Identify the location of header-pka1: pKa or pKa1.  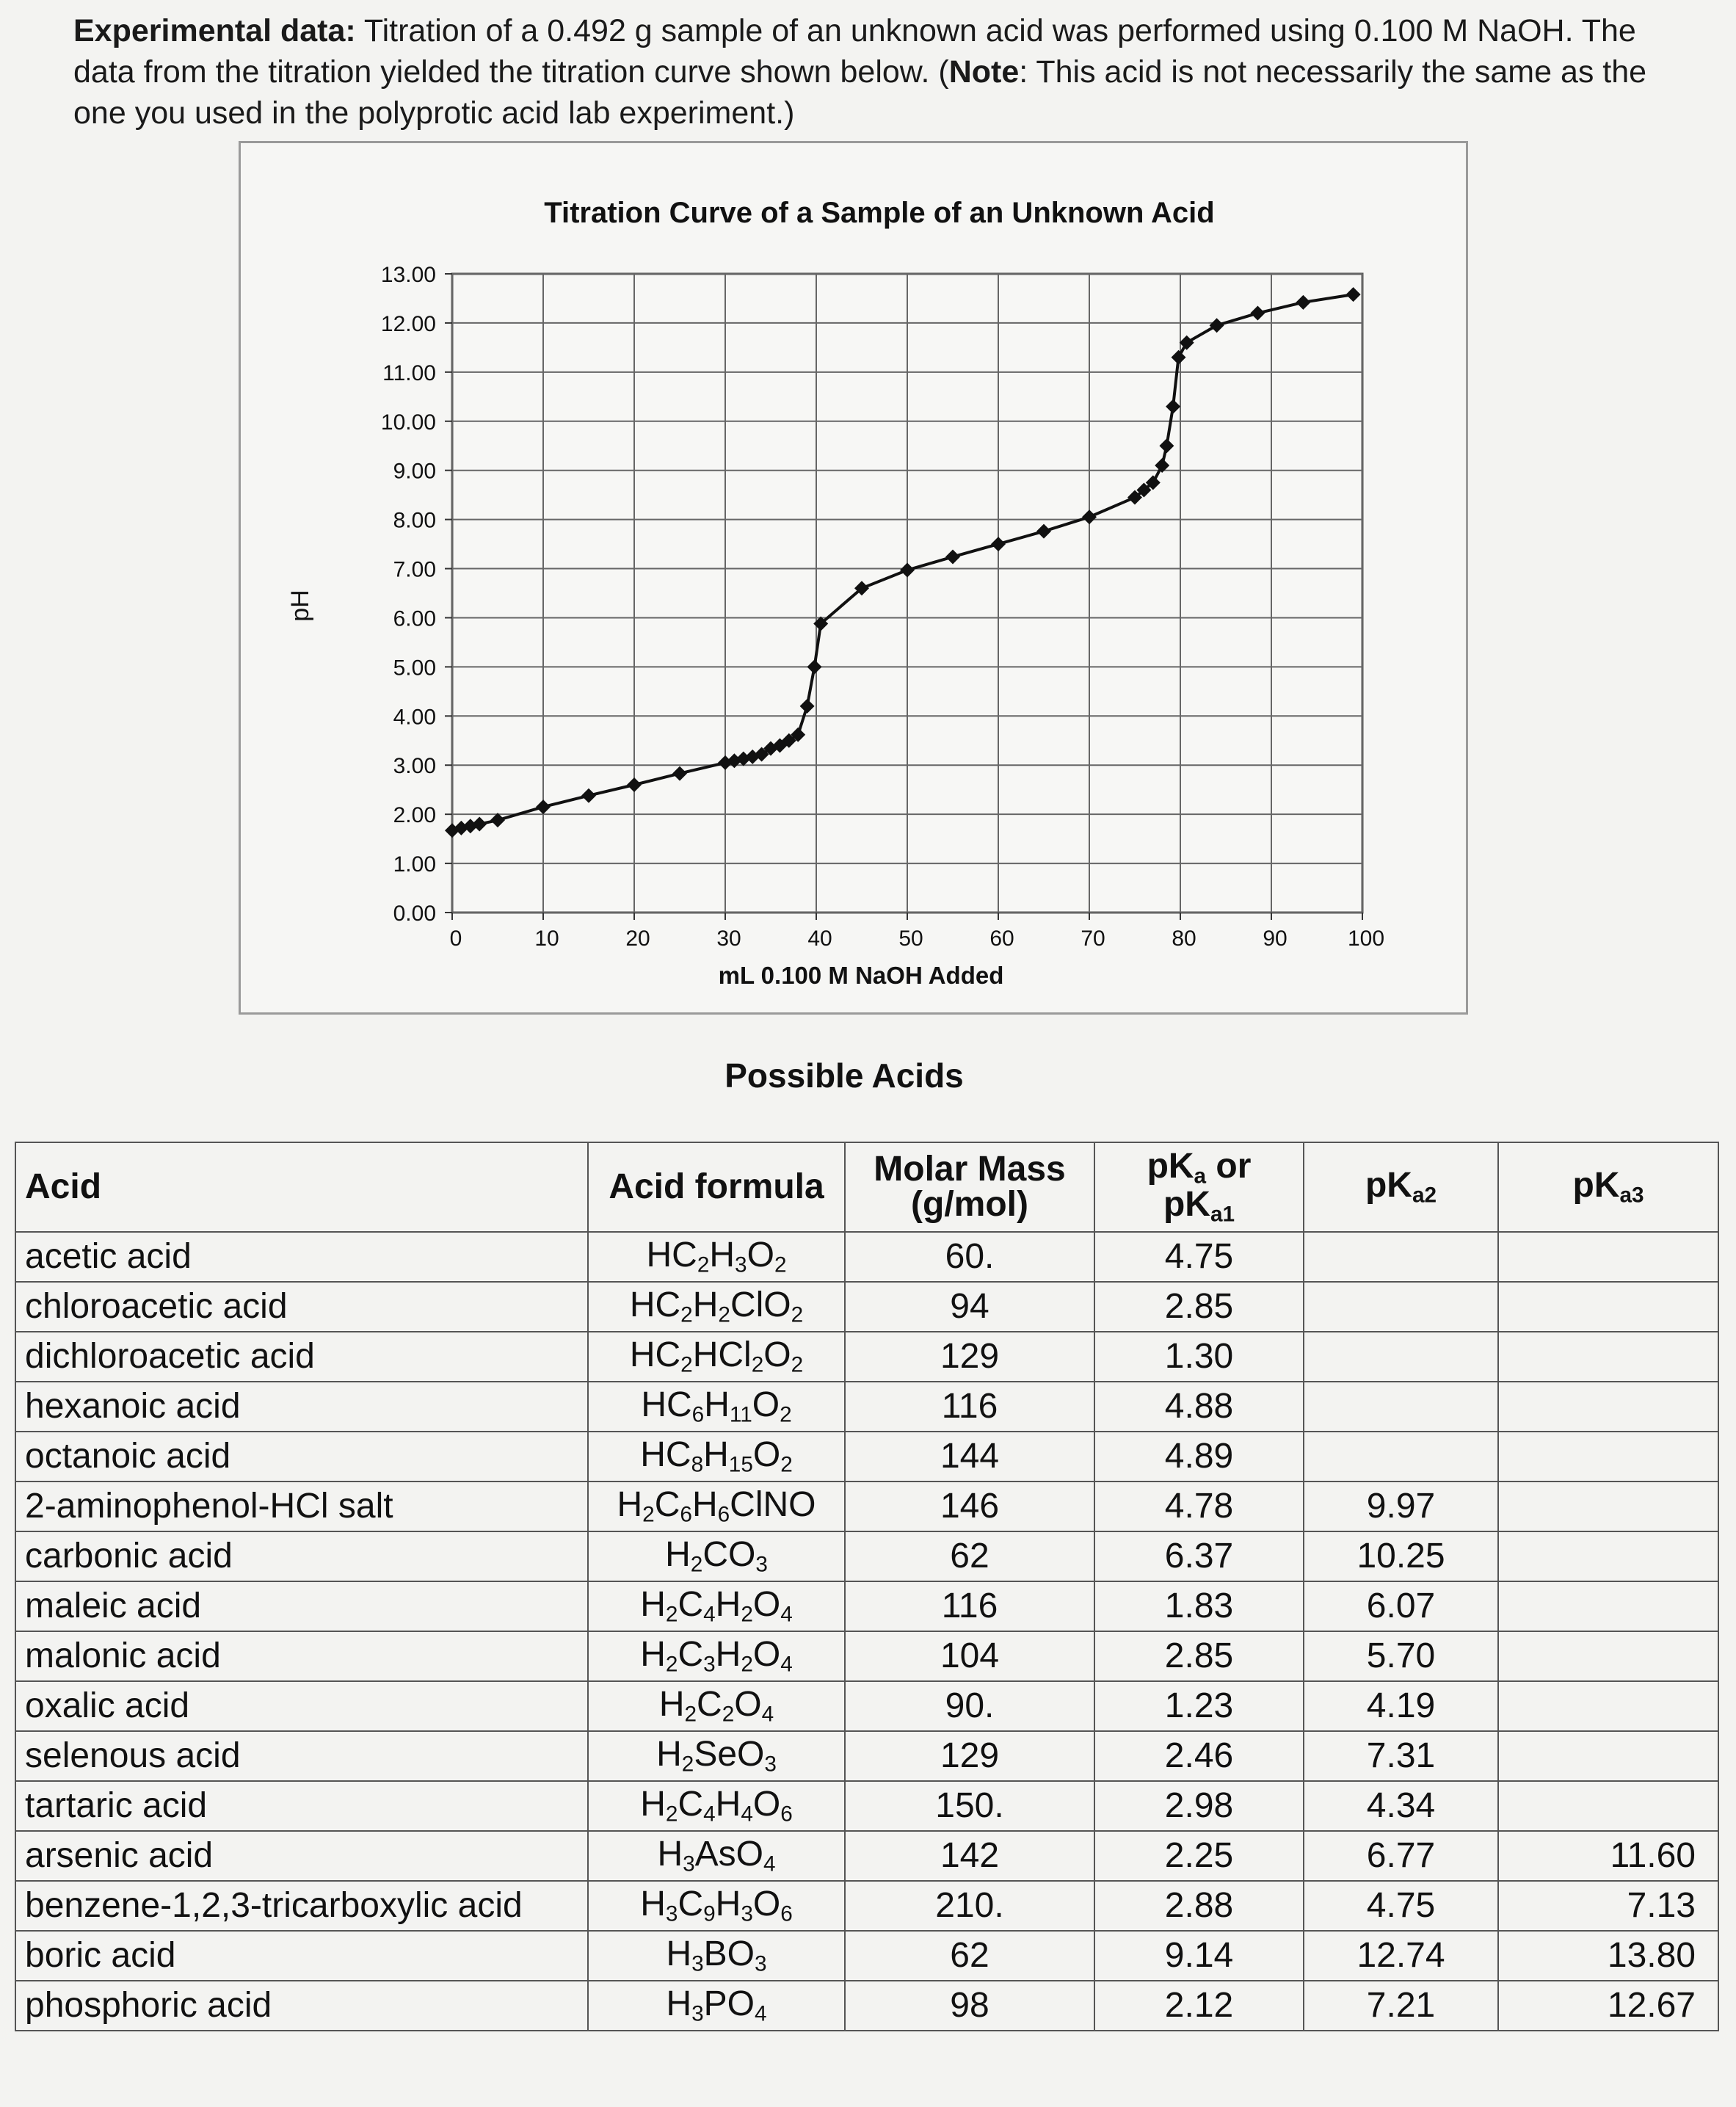
(1199, 1187).